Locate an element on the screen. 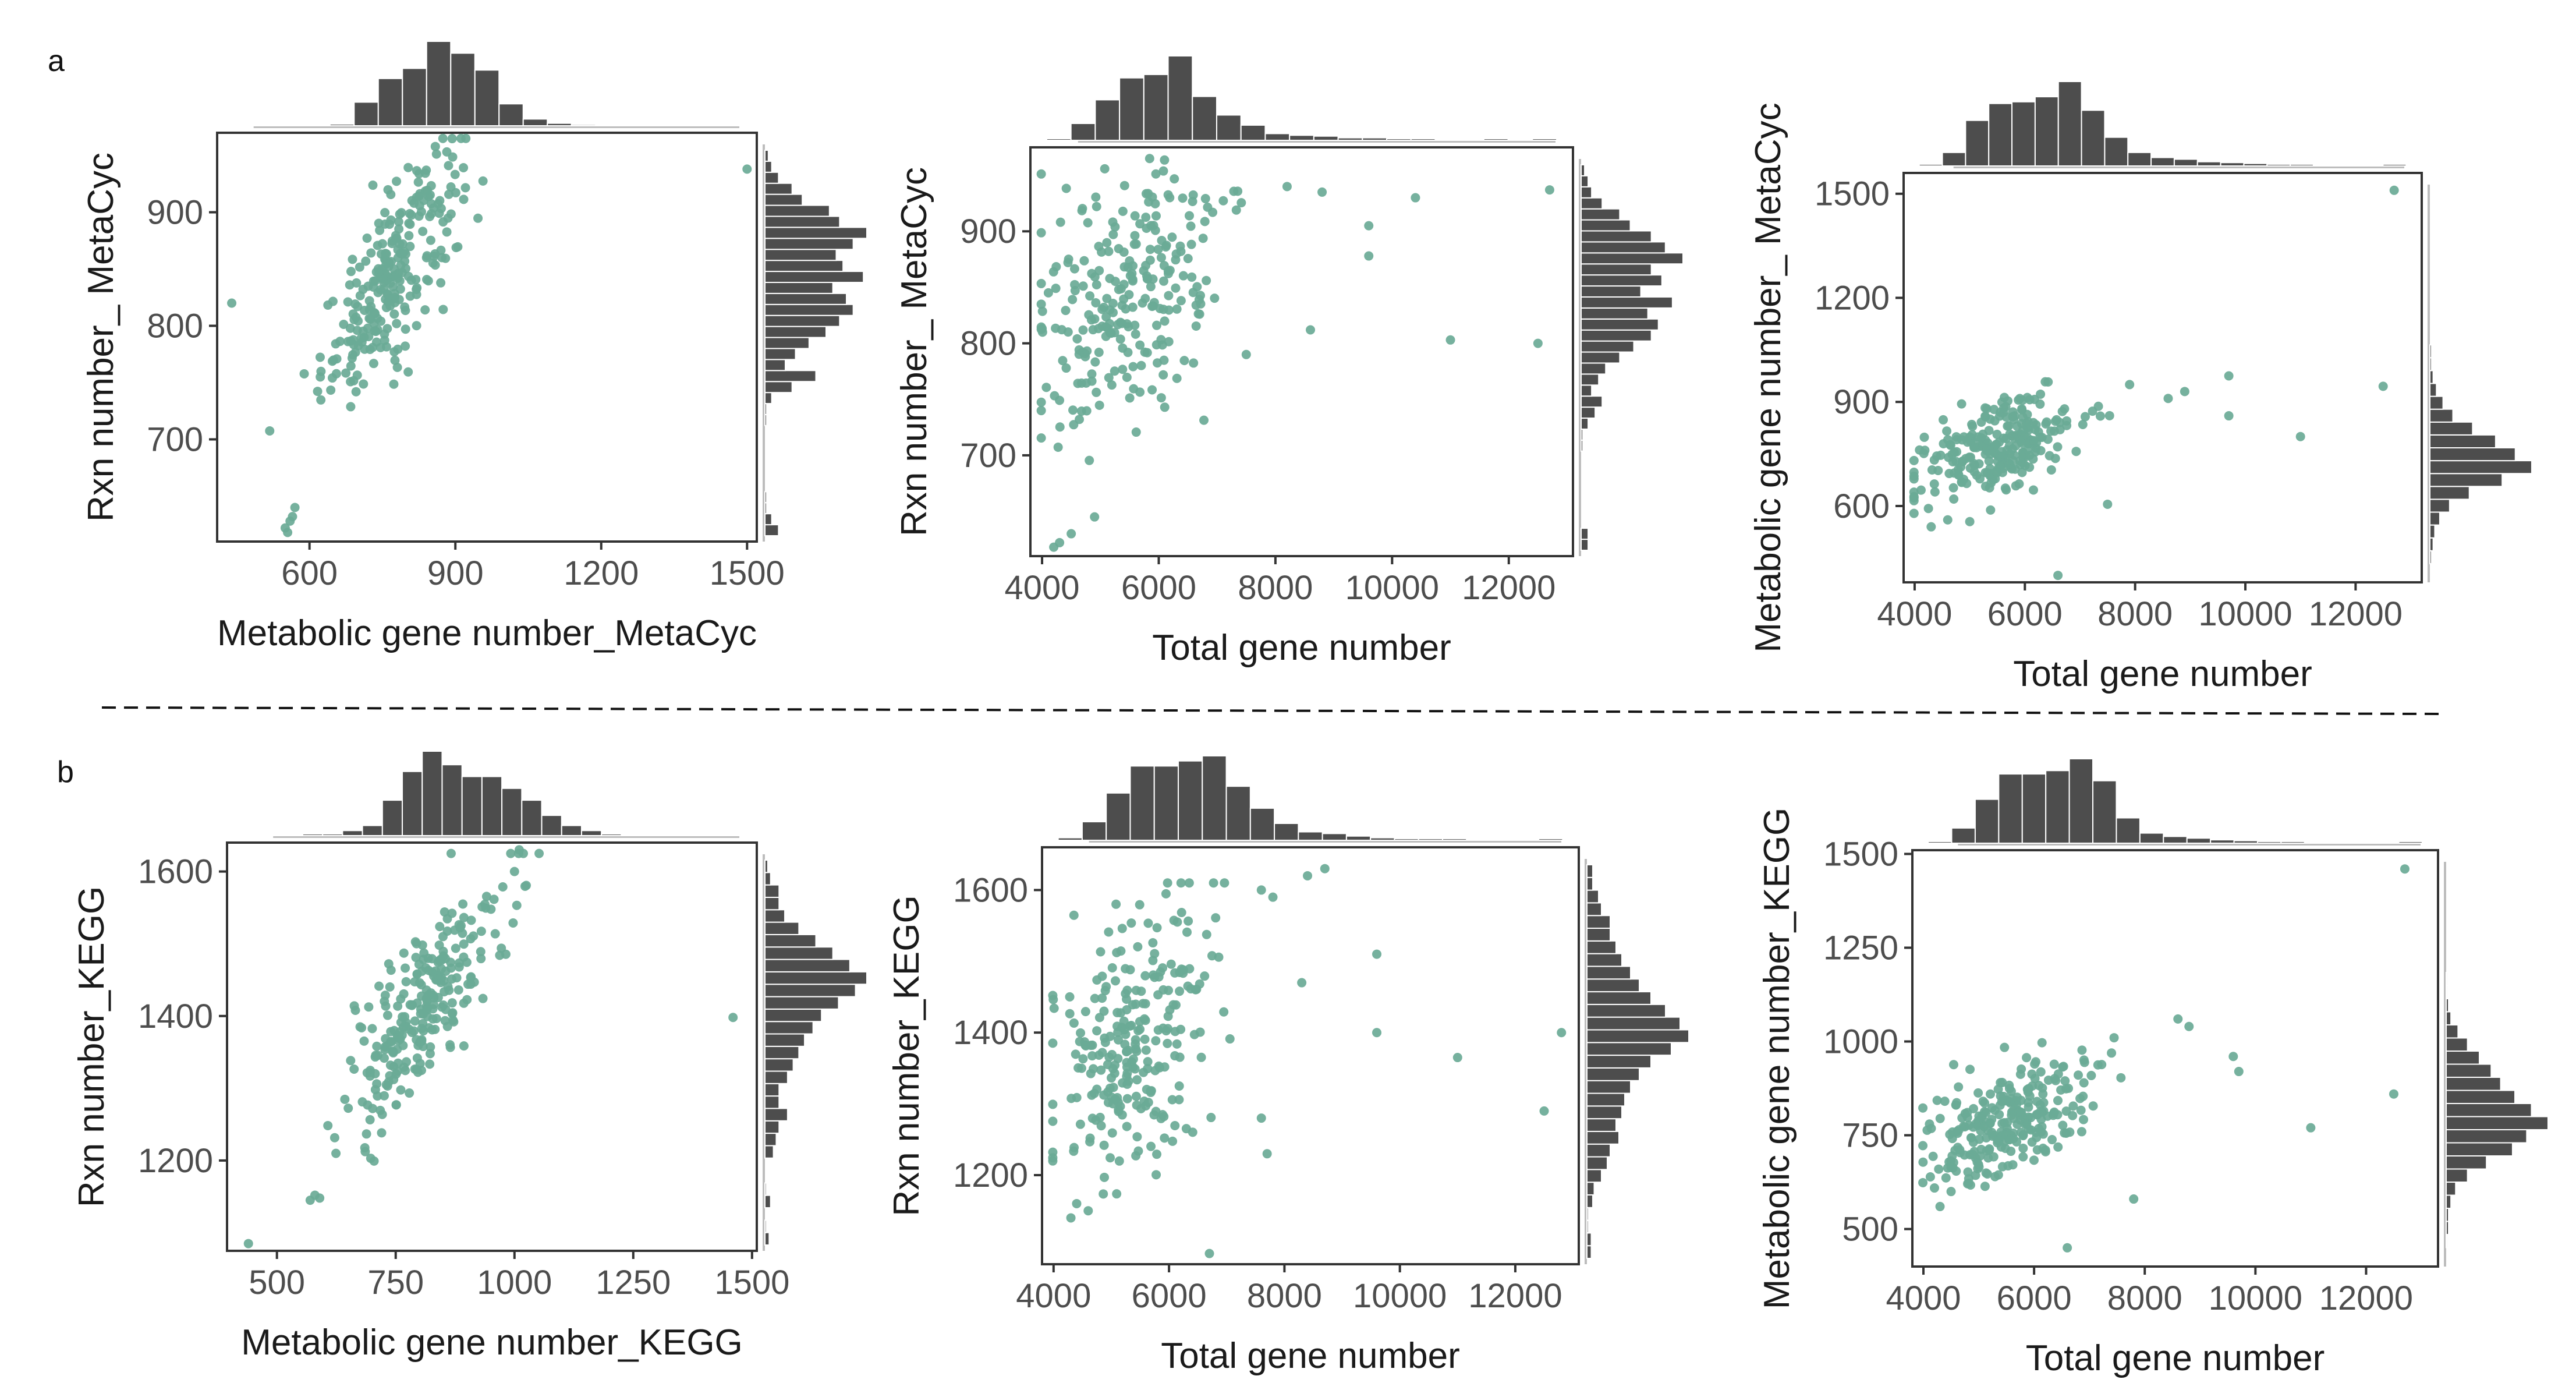 This screenshot has height=1390, width=2576. x-tick-label: 6000 is located at coordinates (2034, 1298).